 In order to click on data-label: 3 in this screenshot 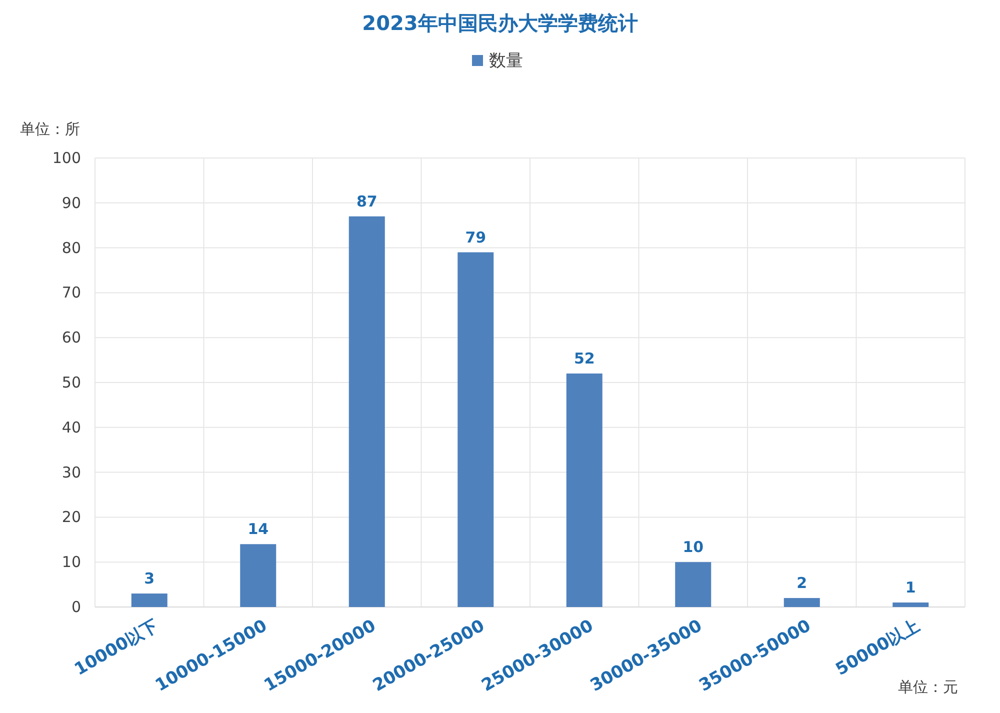, I will do `click(149, 579)`.